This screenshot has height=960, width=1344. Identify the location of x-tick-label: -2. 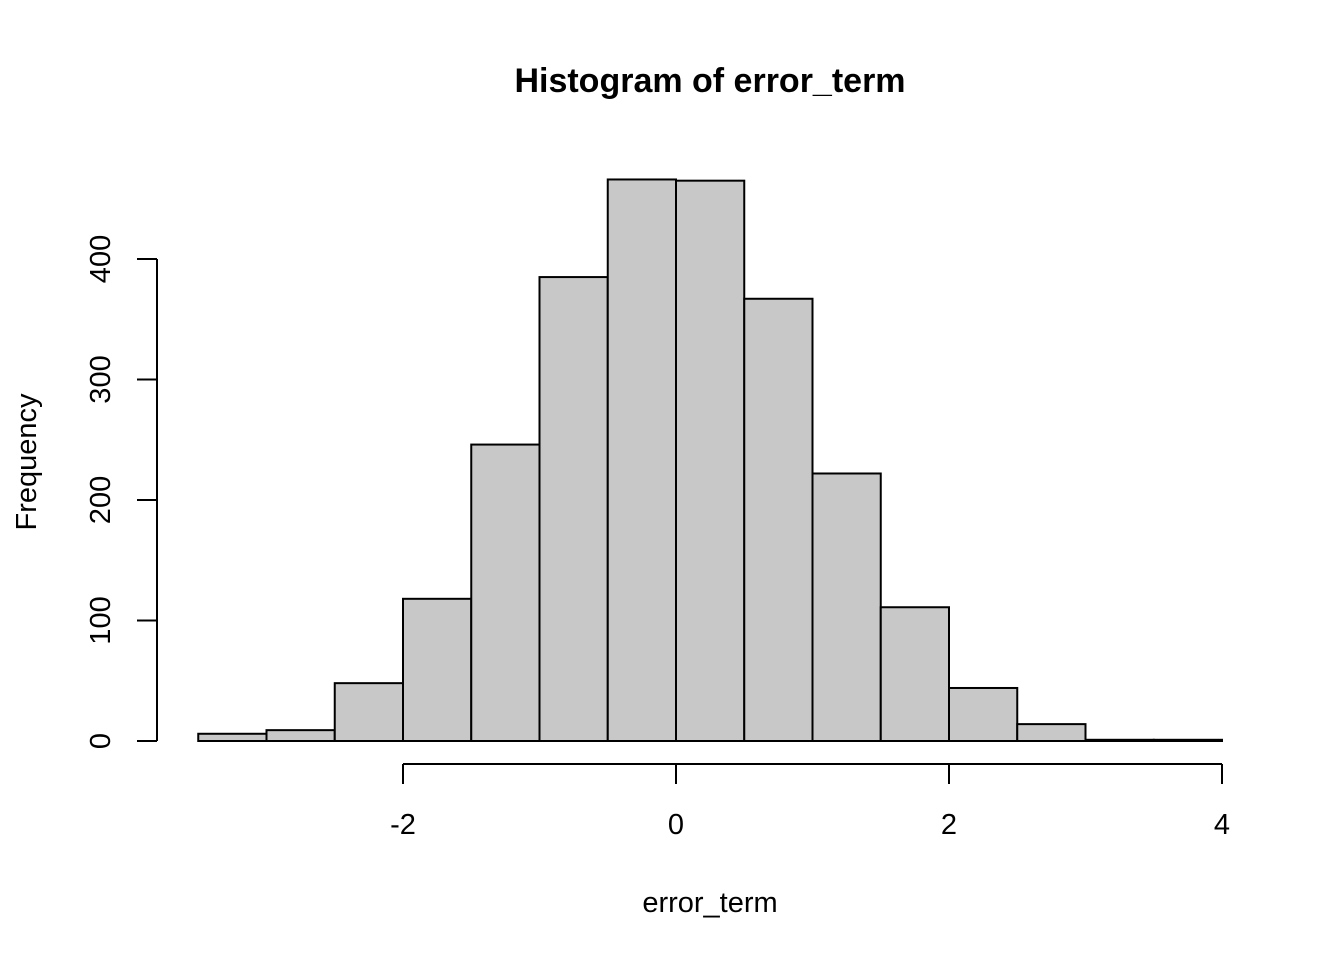
(403, 825).